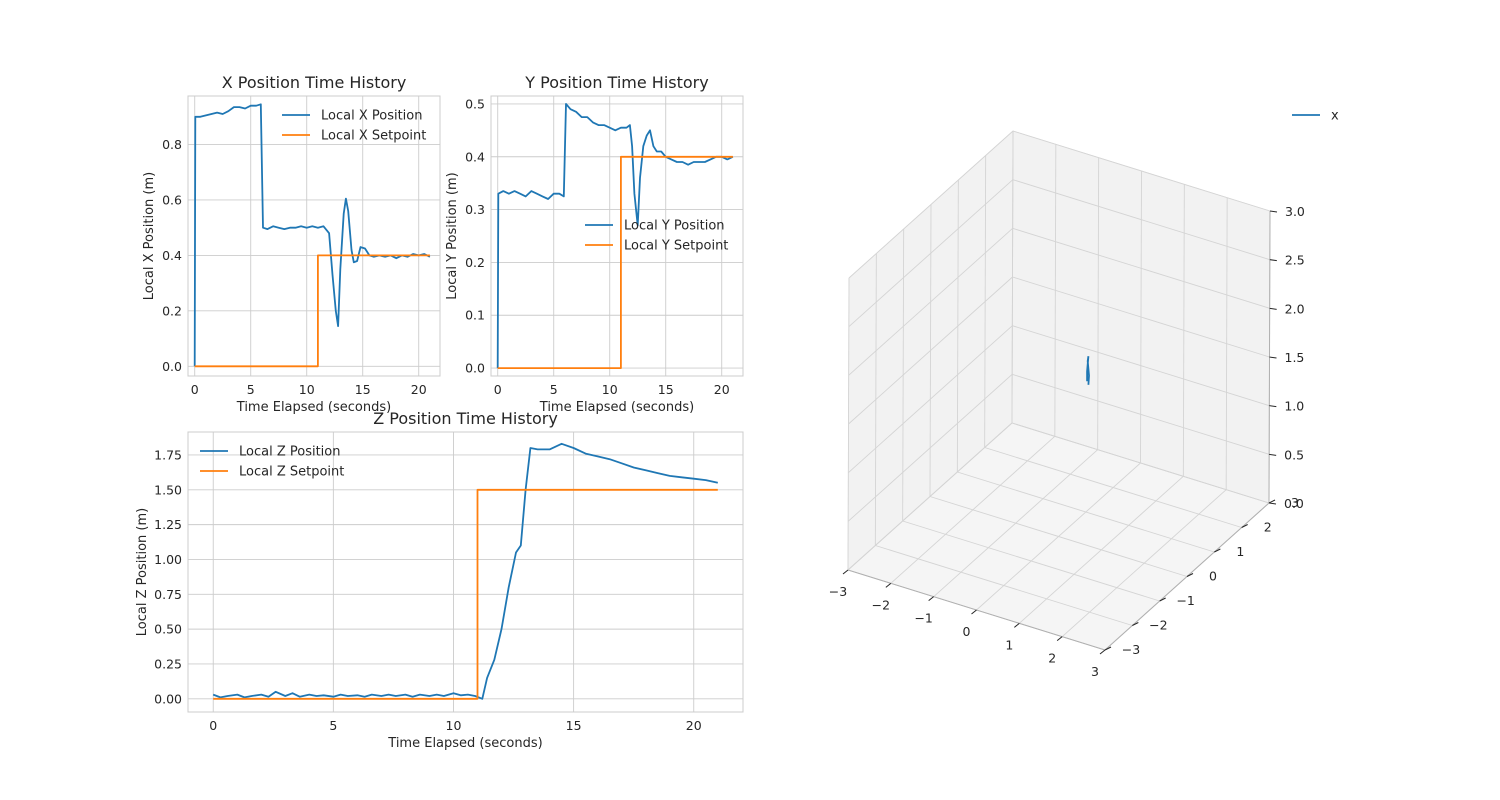 The image size is (1500, 800). I want to click on legend: Local Z Position Local Z Setpoint, so click(272, 462).